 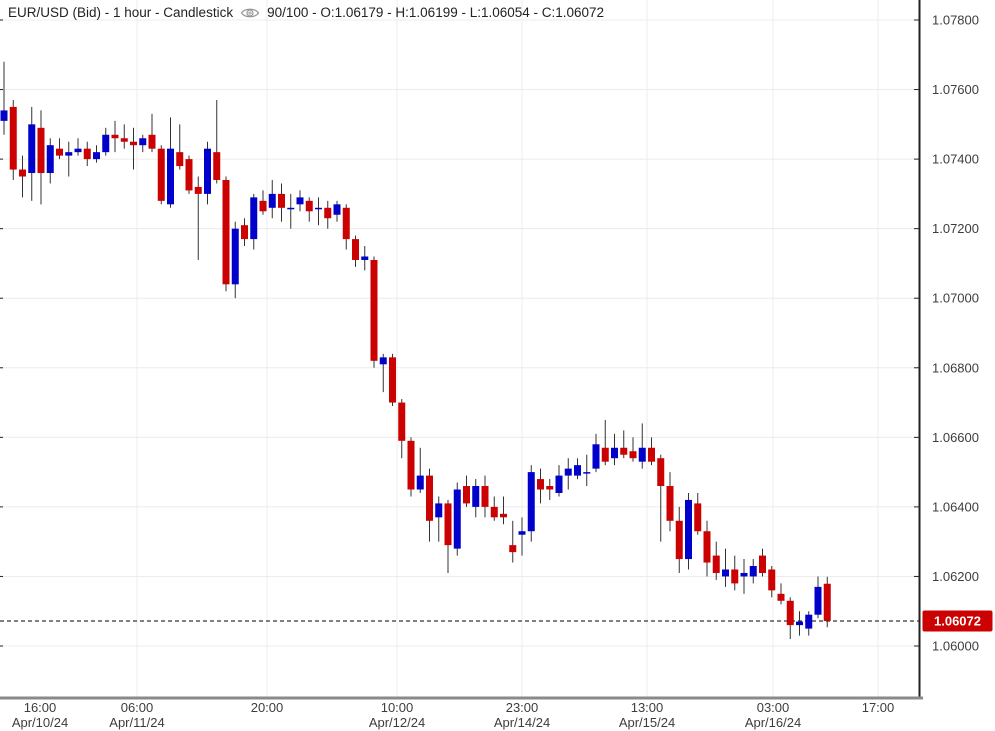 I want to click on y-axis-label: 1.06800, so click(x=955, y=367).